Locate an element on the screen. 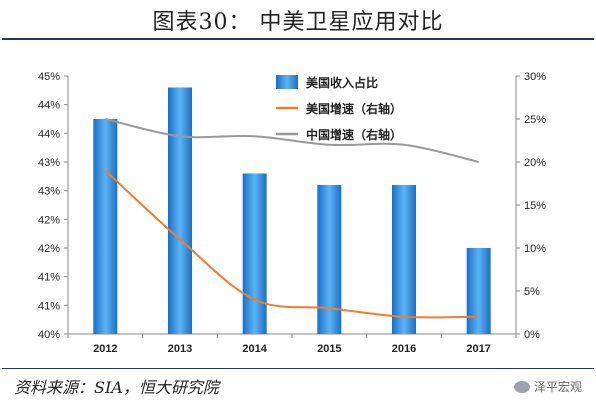  wechat-icon is located at coordinates (521, 386).